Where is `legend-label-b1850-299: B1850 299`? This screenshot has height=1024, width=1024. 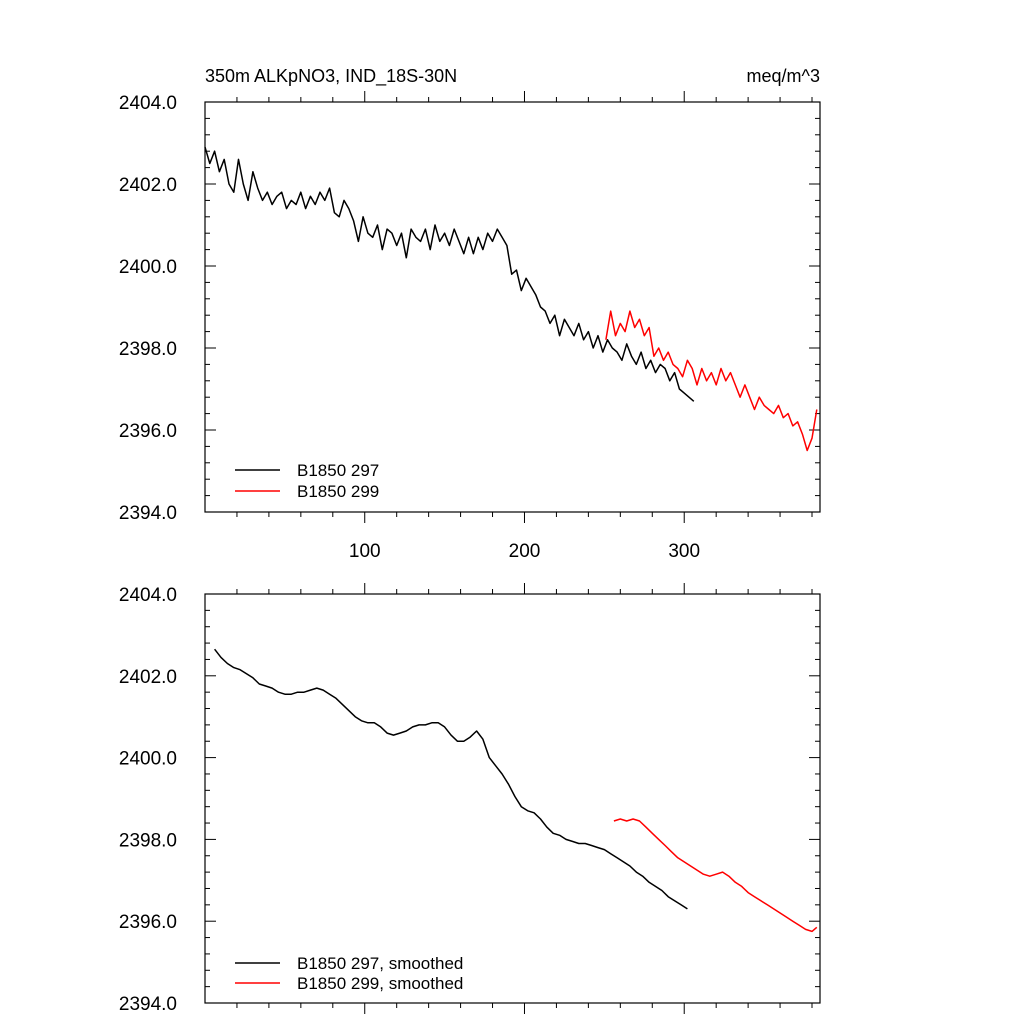
legend-label-b1850-299: B1850 299 is located at coordinates (338, 491).